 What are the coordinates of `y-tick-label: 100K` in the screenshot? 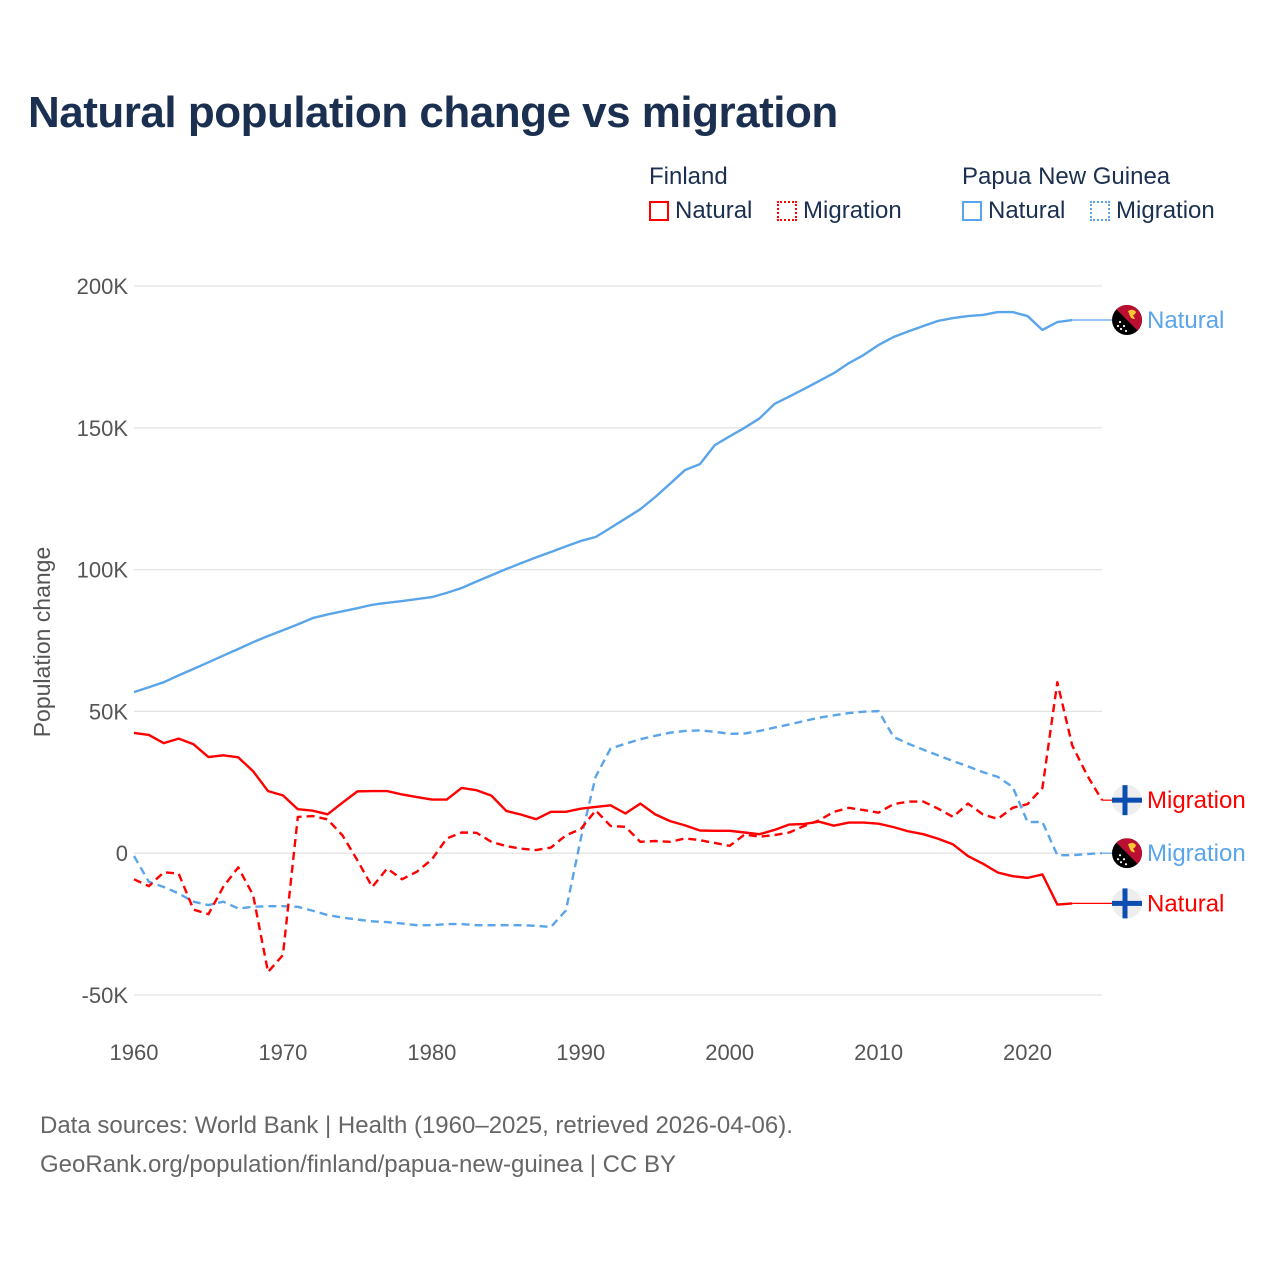 It's located at (103, 570).